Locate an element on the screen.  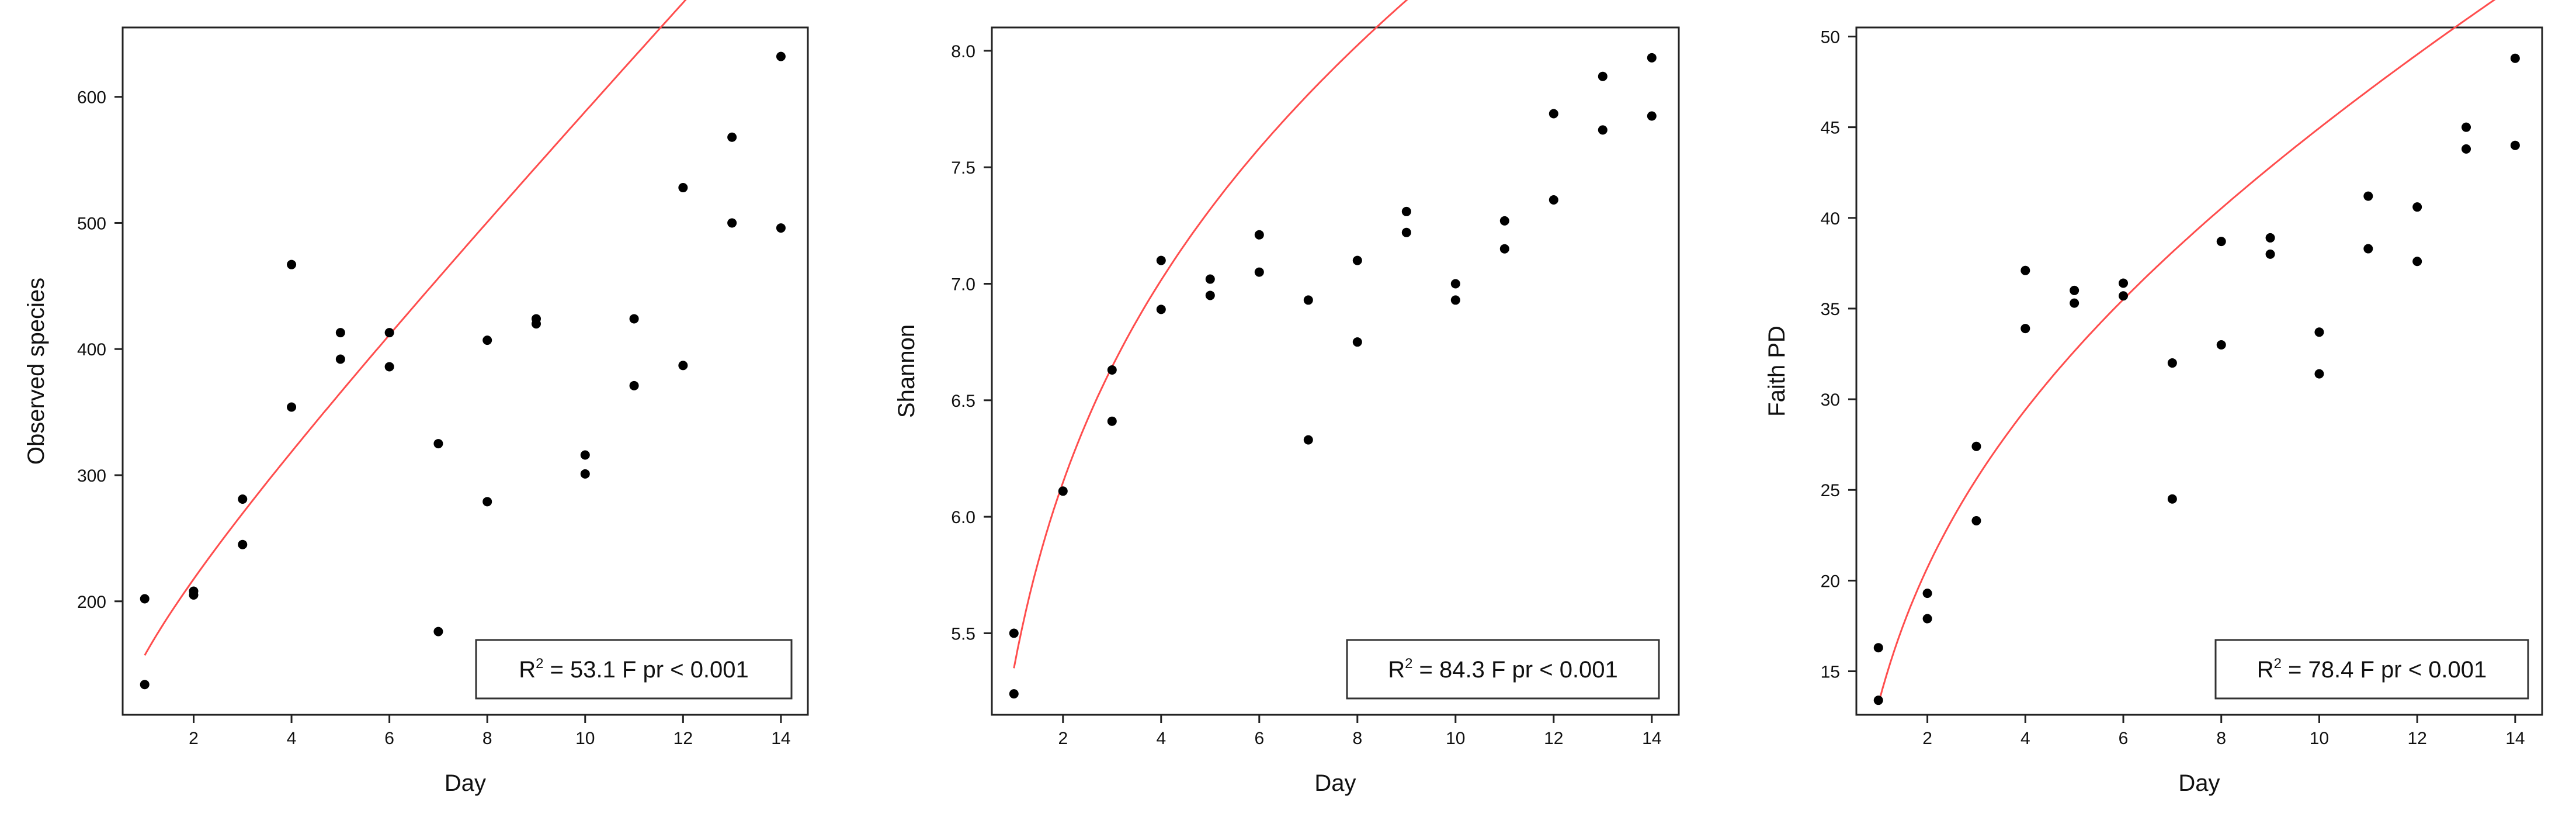
y-tick-label: 500 is located at coordinates (91, 223).